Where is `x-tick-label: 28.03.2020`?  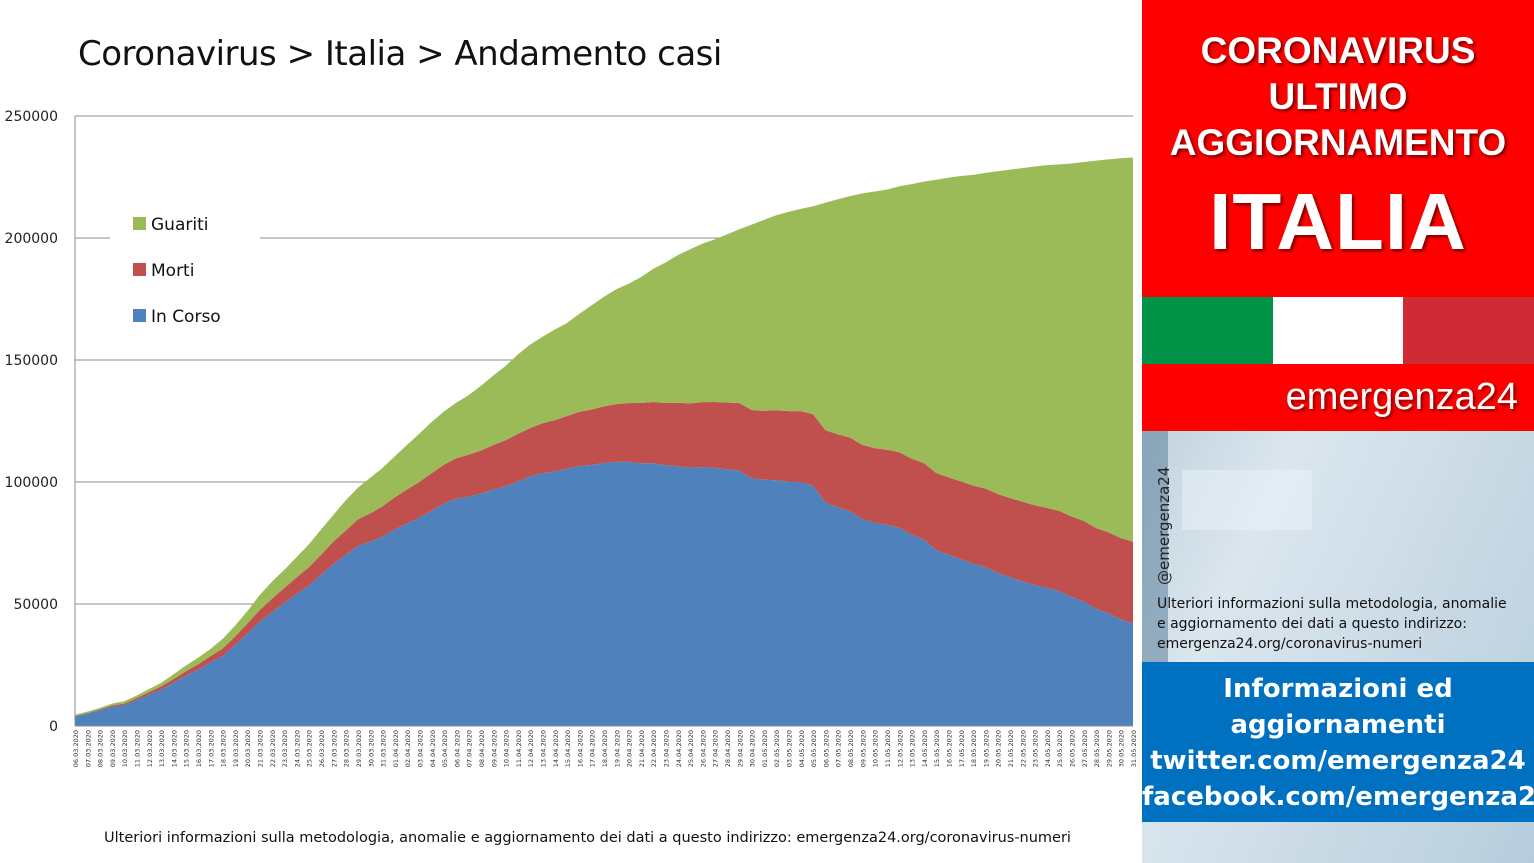
x-tick-label: 28.03.2020 is located at coordinates (347, 748).